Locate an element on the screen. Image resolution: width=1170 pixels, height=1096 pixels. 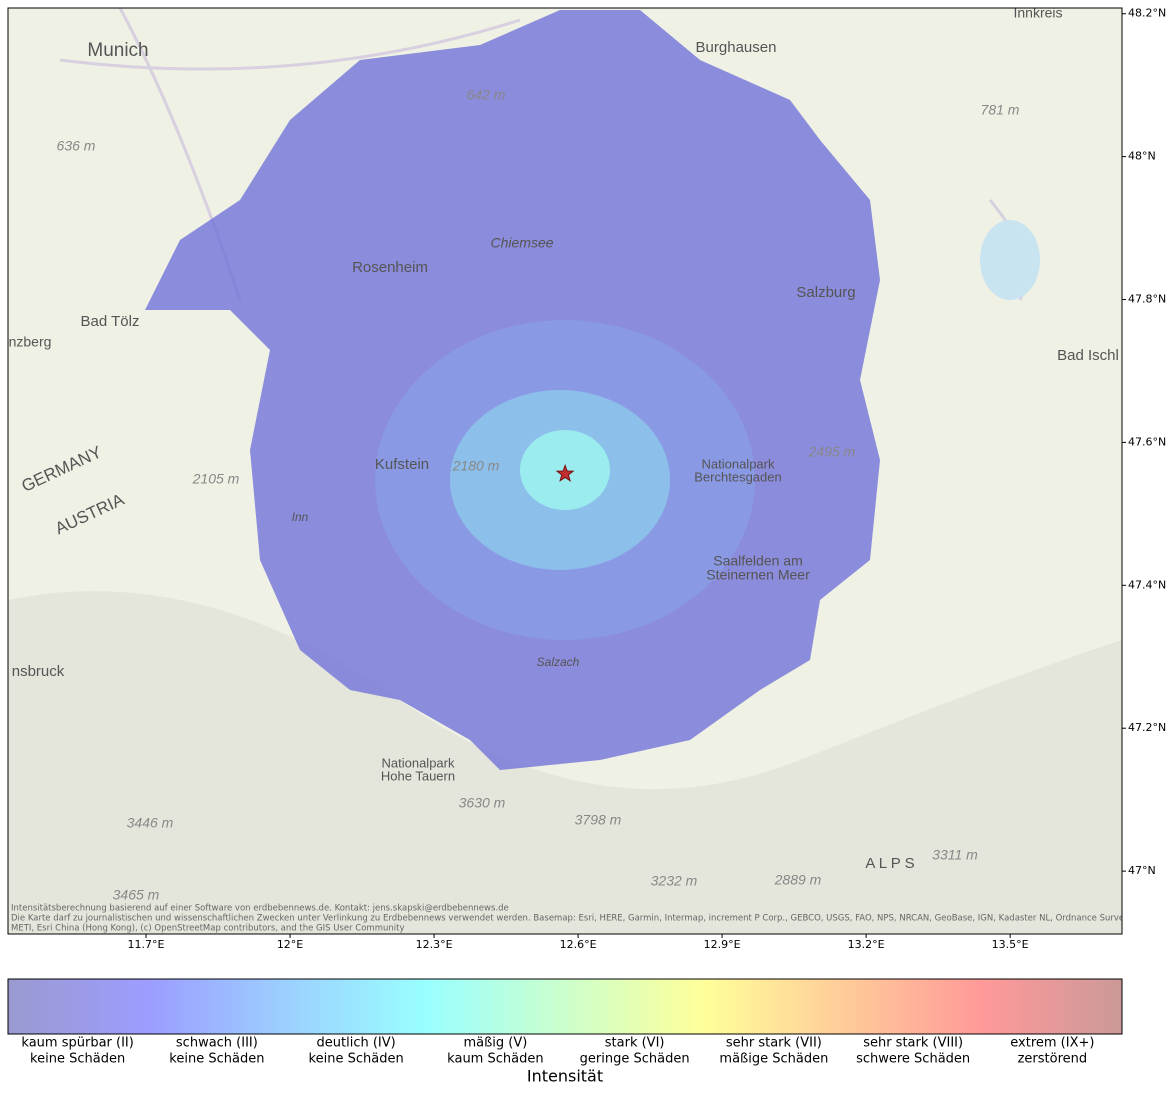
colorbar-label: sehr stark (VIII) is located at coordinates (913, 1043).